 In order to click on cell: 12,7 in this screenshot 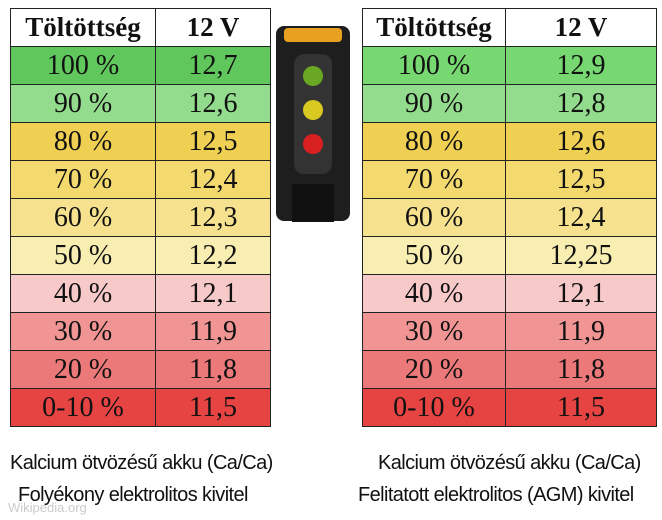, I will do `click(213, 65)`.